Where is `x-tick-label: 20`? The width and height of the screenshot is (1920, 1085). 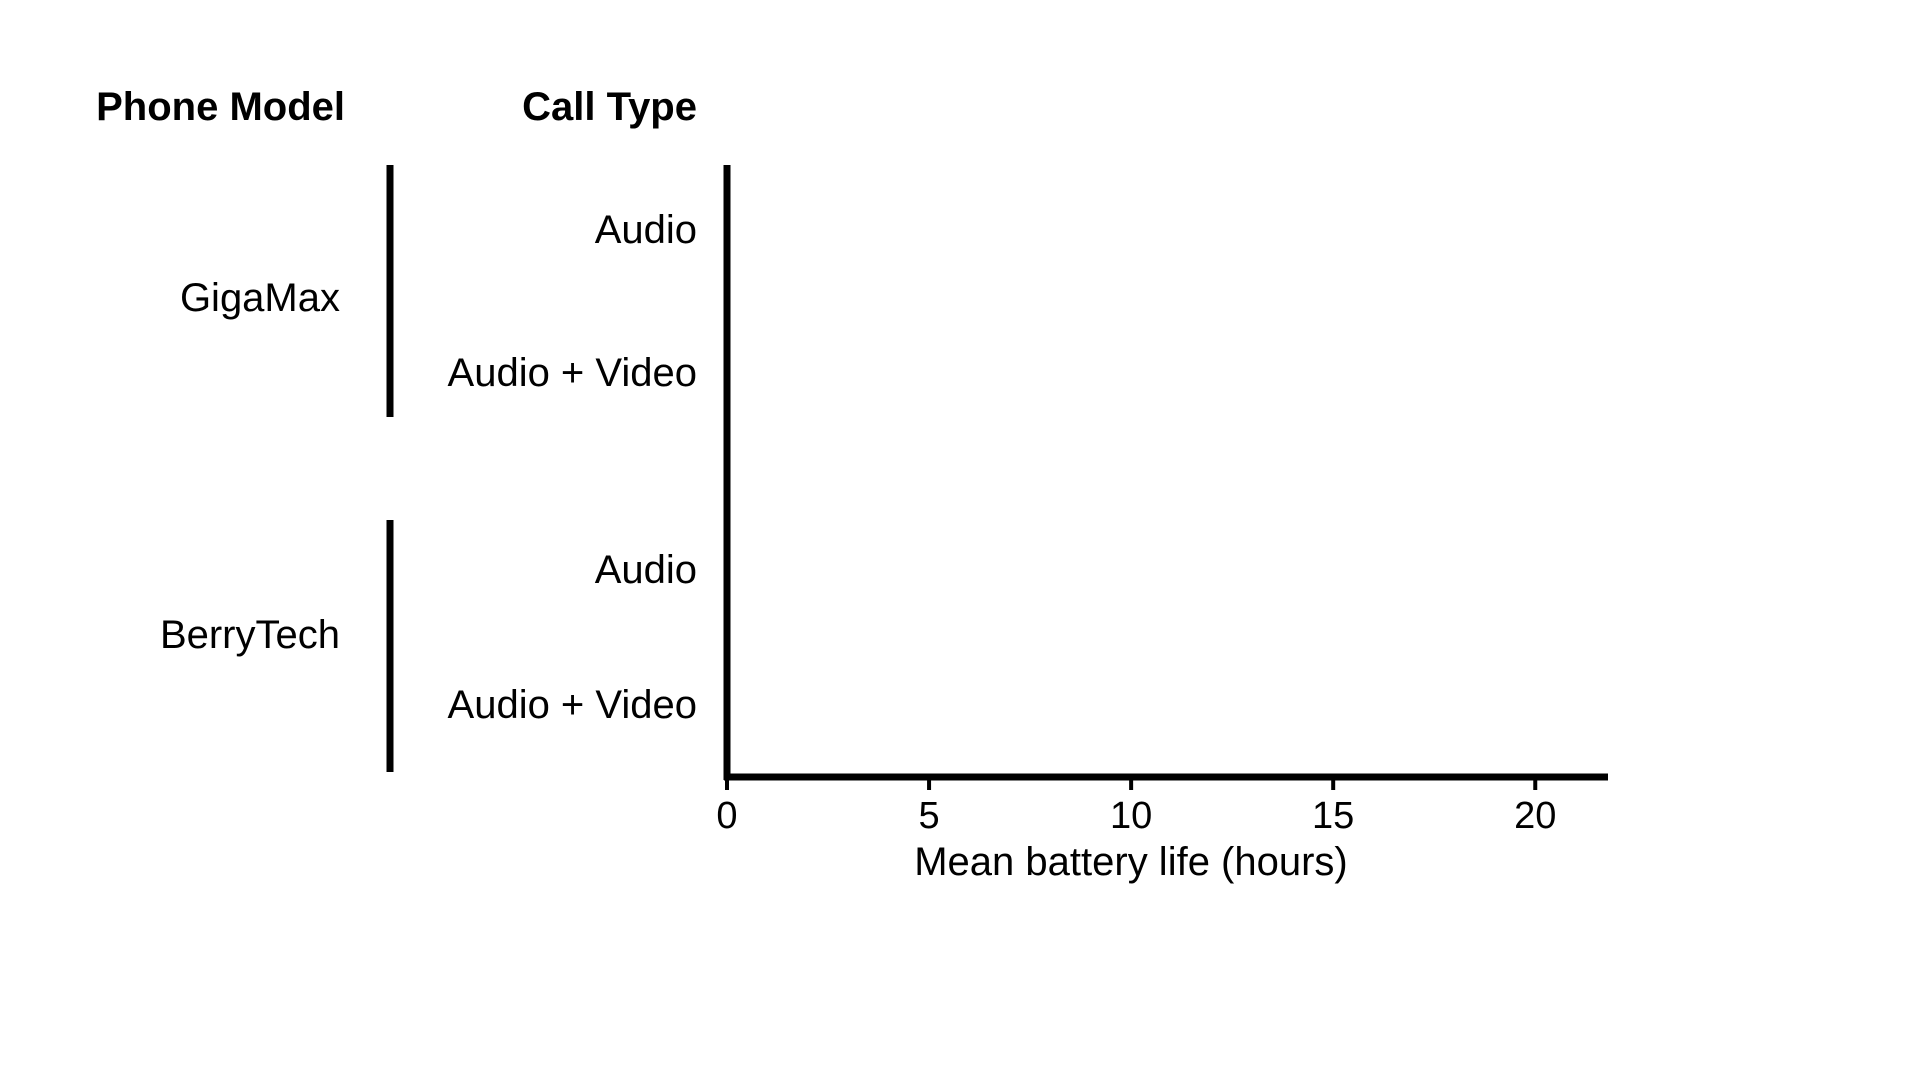 x-tick-label: 20 is located at coordinates (1535, 816).